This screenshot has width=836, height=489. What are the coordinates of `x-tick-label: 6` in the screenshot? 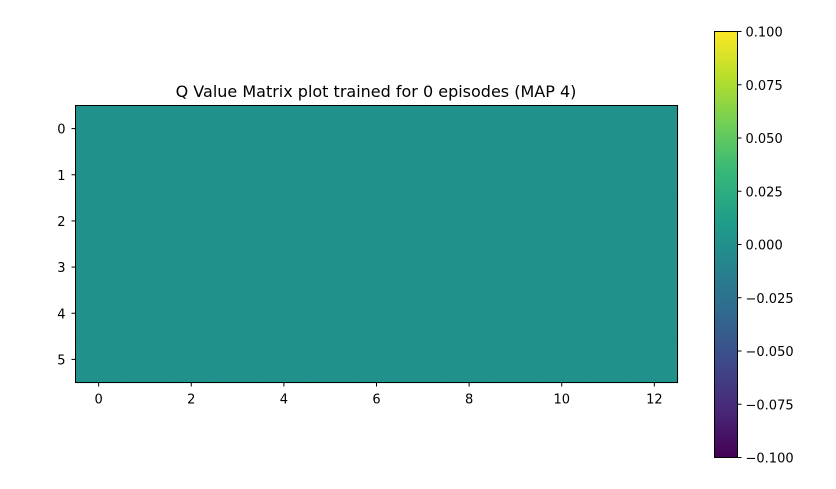 It's located at (376, 400).